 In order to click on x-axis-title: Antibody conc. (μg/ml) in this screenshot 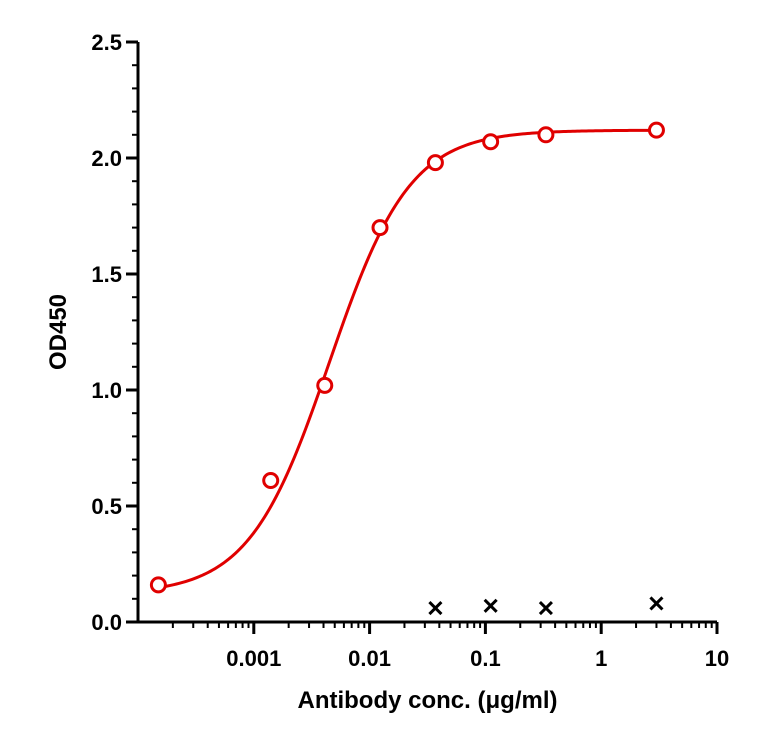, I will do `click(427, 700)`.